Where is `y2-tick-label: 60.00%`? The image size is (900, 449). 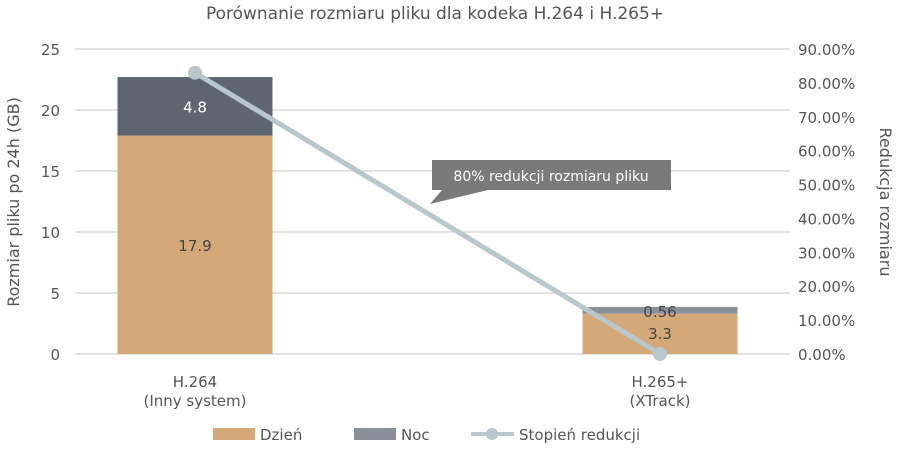
y2-tick-label: 60.00% is located at coordinates (826, 152).